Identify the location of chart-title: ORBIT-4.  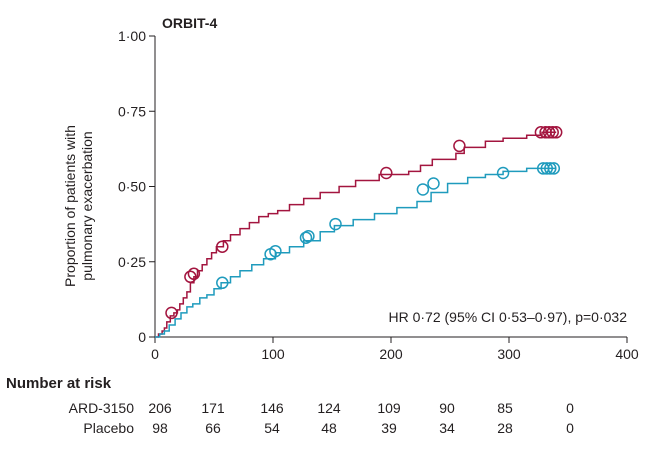
(189, 23).